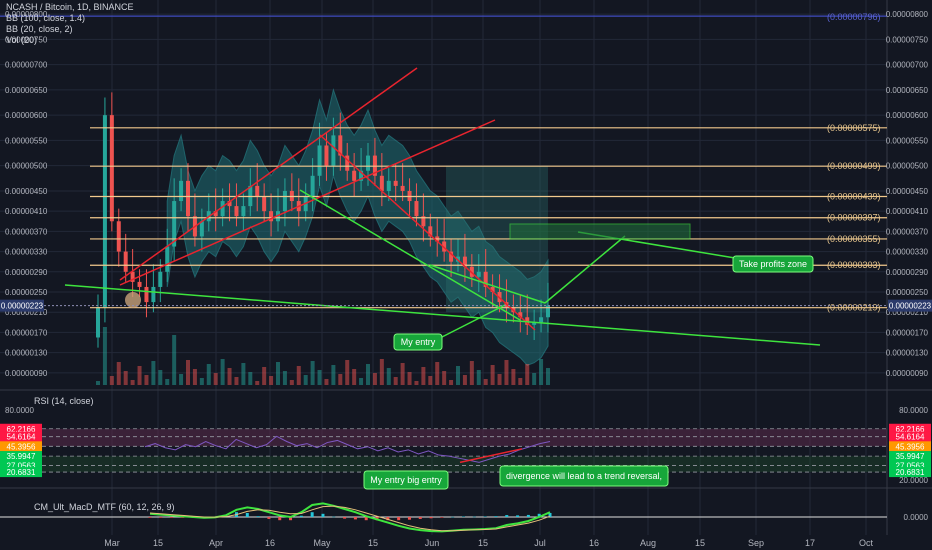 The image size is (932, 550). What do you see at coordinates (21, 429) in the screenshot?
I see `rsi-level-text-left: 62.2166` at bounding box center [21, 429].